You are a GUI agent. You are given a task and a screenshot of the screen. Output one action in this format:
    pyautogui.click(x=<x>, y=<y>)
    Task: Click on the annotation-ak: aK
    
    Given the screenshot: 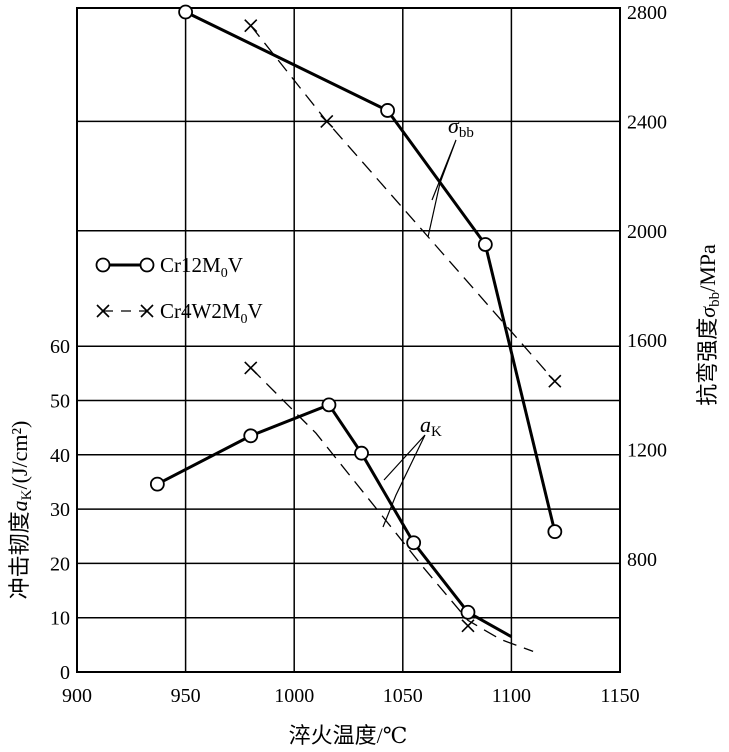 What is the action you would take?
    pyautogui.click(x=431, y=426)
    